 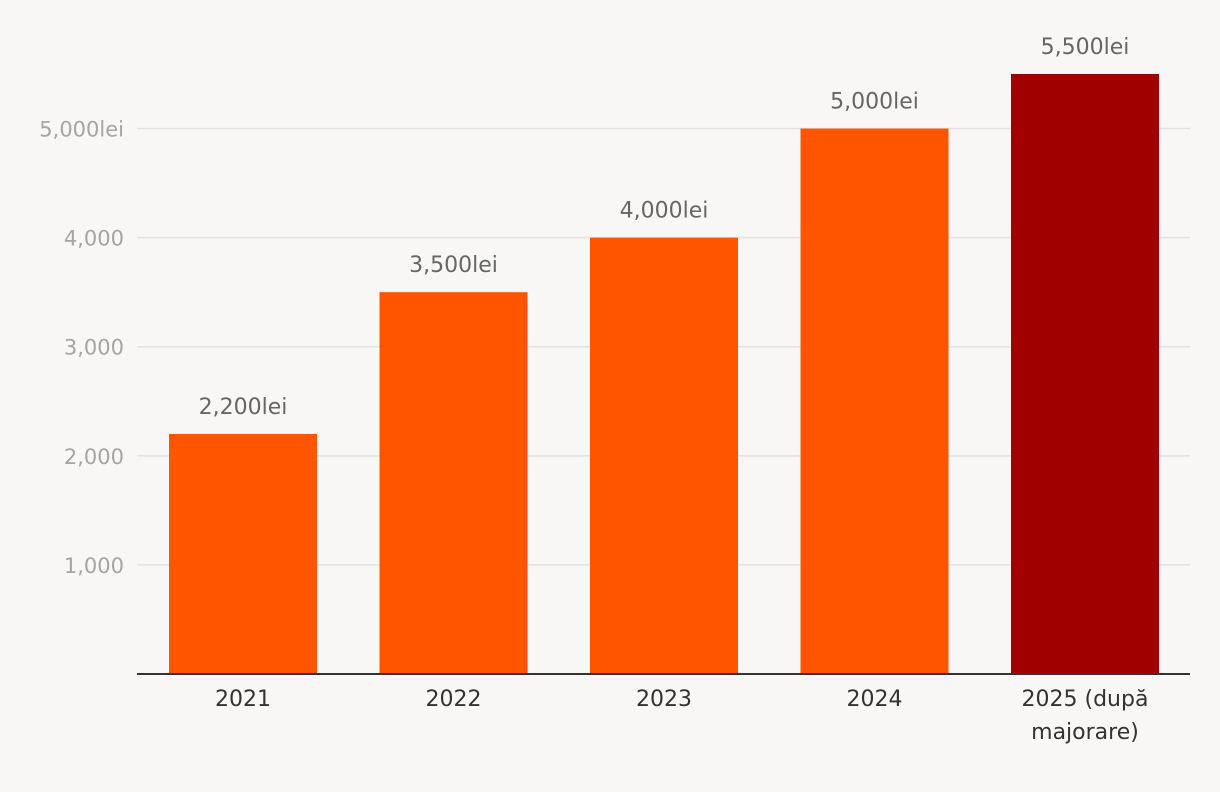 I want to click on x-category-label: 2024, so click(x=875, y=699).